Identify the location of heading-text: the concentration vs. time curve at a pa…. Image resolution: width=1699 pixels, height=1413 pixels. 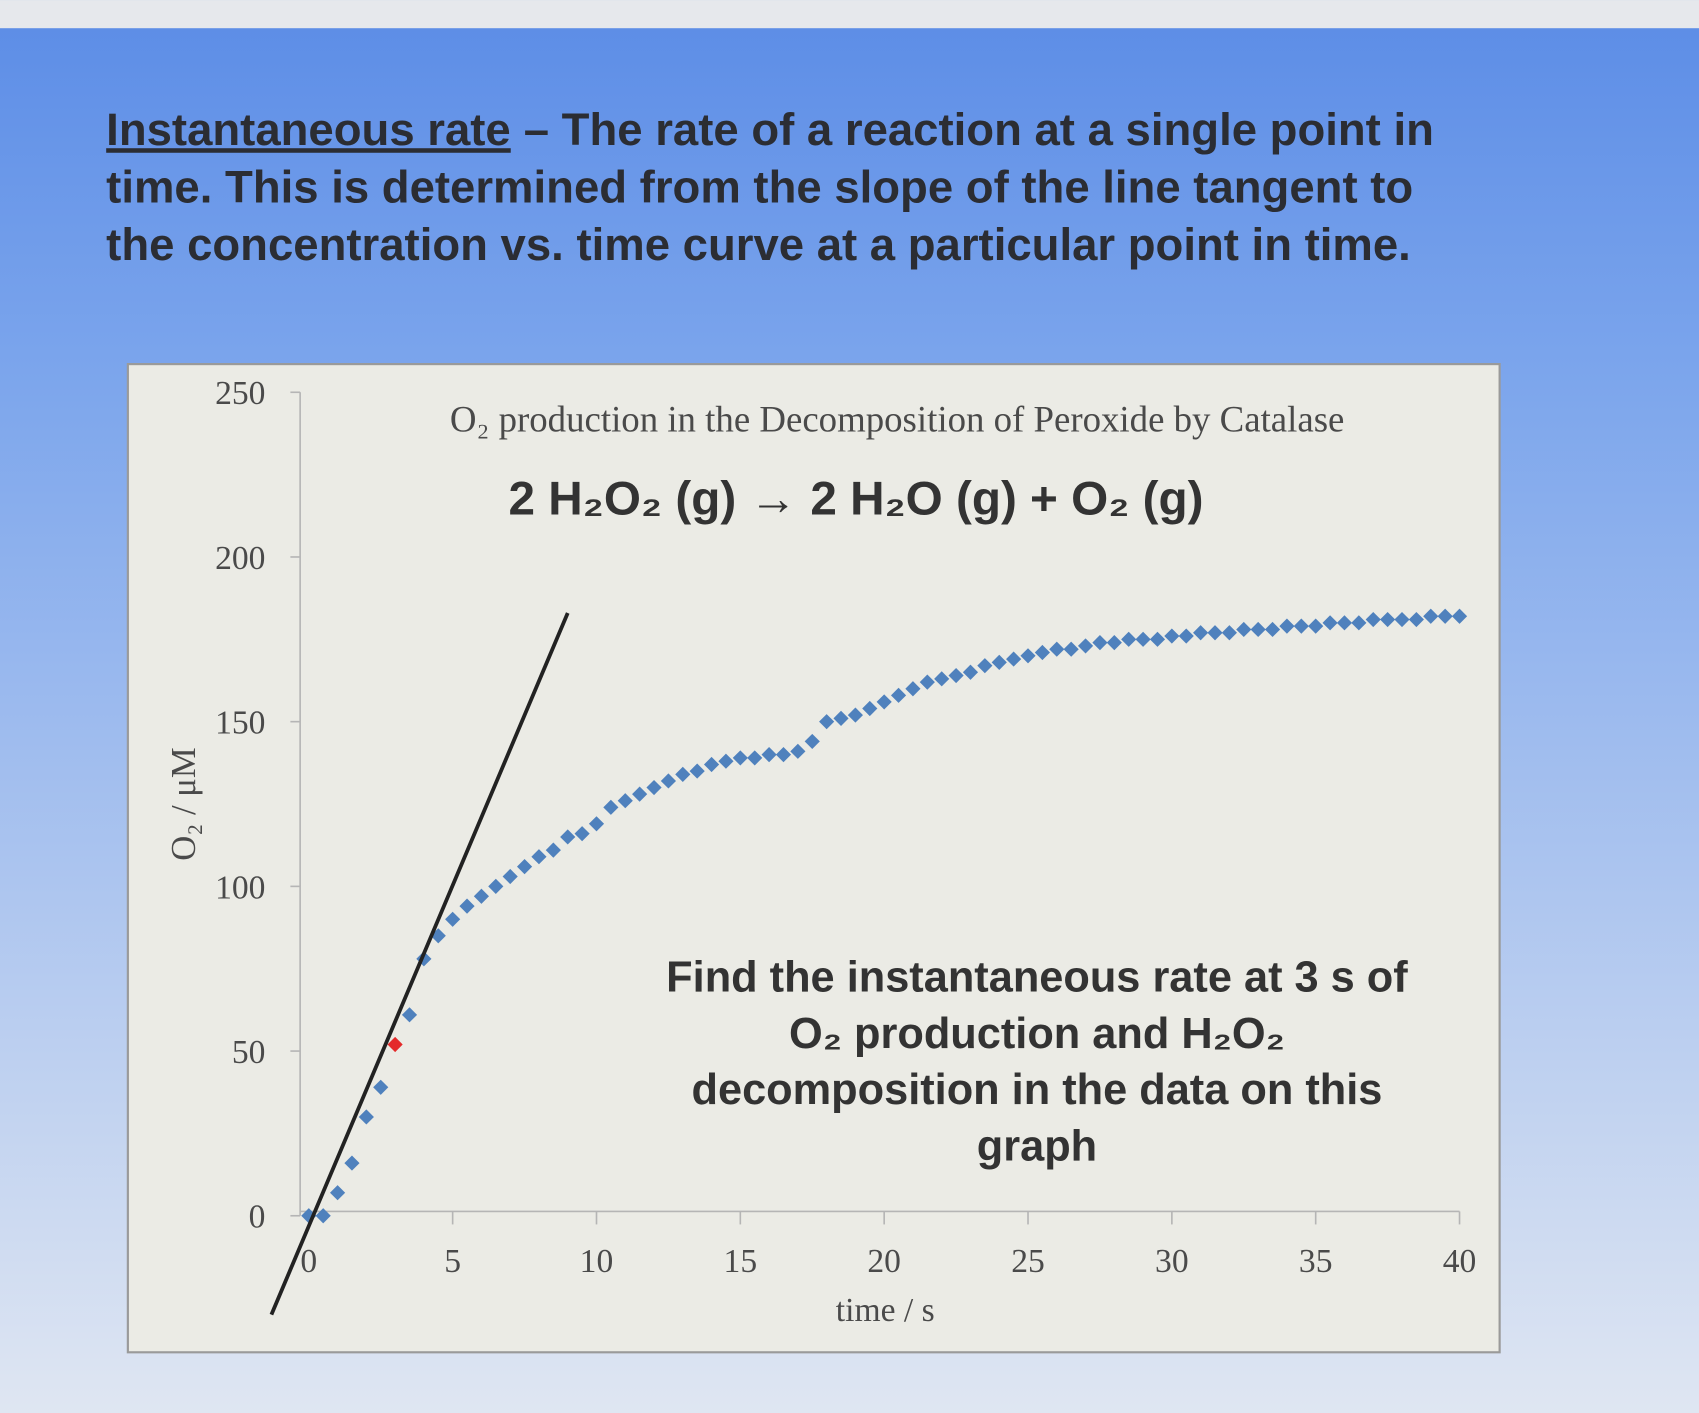
(758, 244).